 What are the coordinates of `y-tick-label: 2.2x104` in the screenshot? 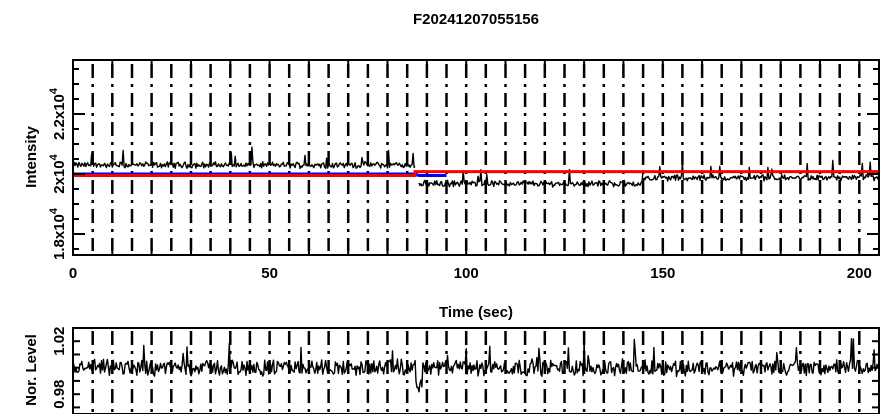 It's located at (58, 113).